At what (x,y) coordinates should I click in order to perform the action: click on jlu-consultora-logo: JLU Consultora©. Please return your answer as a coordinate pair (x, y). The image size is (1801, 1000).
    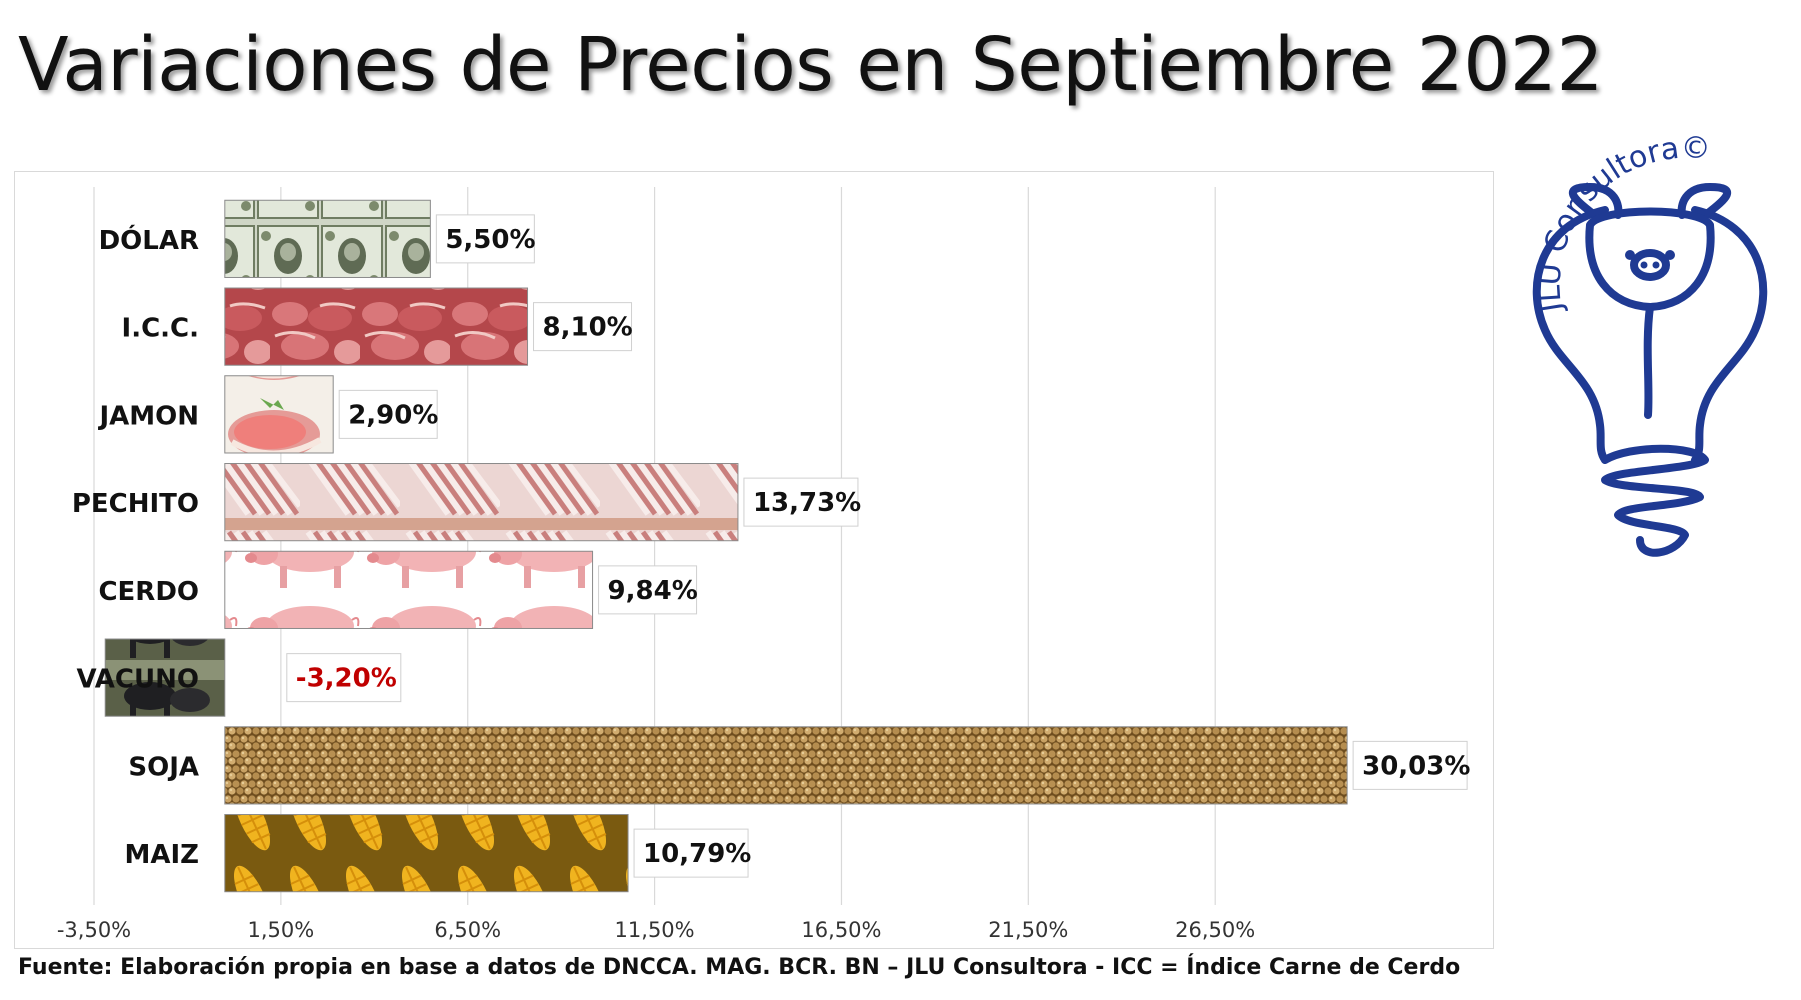
    Looking at the image, I should click on (1650, 343).